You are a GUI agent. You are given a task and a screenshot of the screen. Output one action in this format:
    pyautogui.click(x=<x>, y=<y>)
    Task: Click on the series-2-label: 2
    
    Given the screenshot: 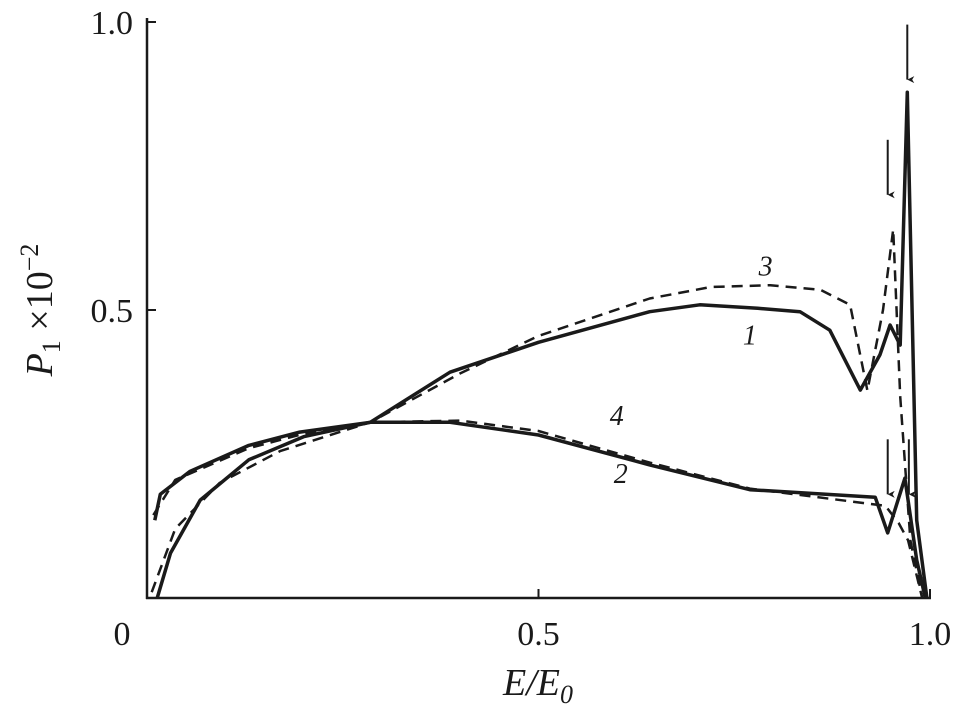 What is the action you would take?
    pyautogui.click(x=621, y=474)
    